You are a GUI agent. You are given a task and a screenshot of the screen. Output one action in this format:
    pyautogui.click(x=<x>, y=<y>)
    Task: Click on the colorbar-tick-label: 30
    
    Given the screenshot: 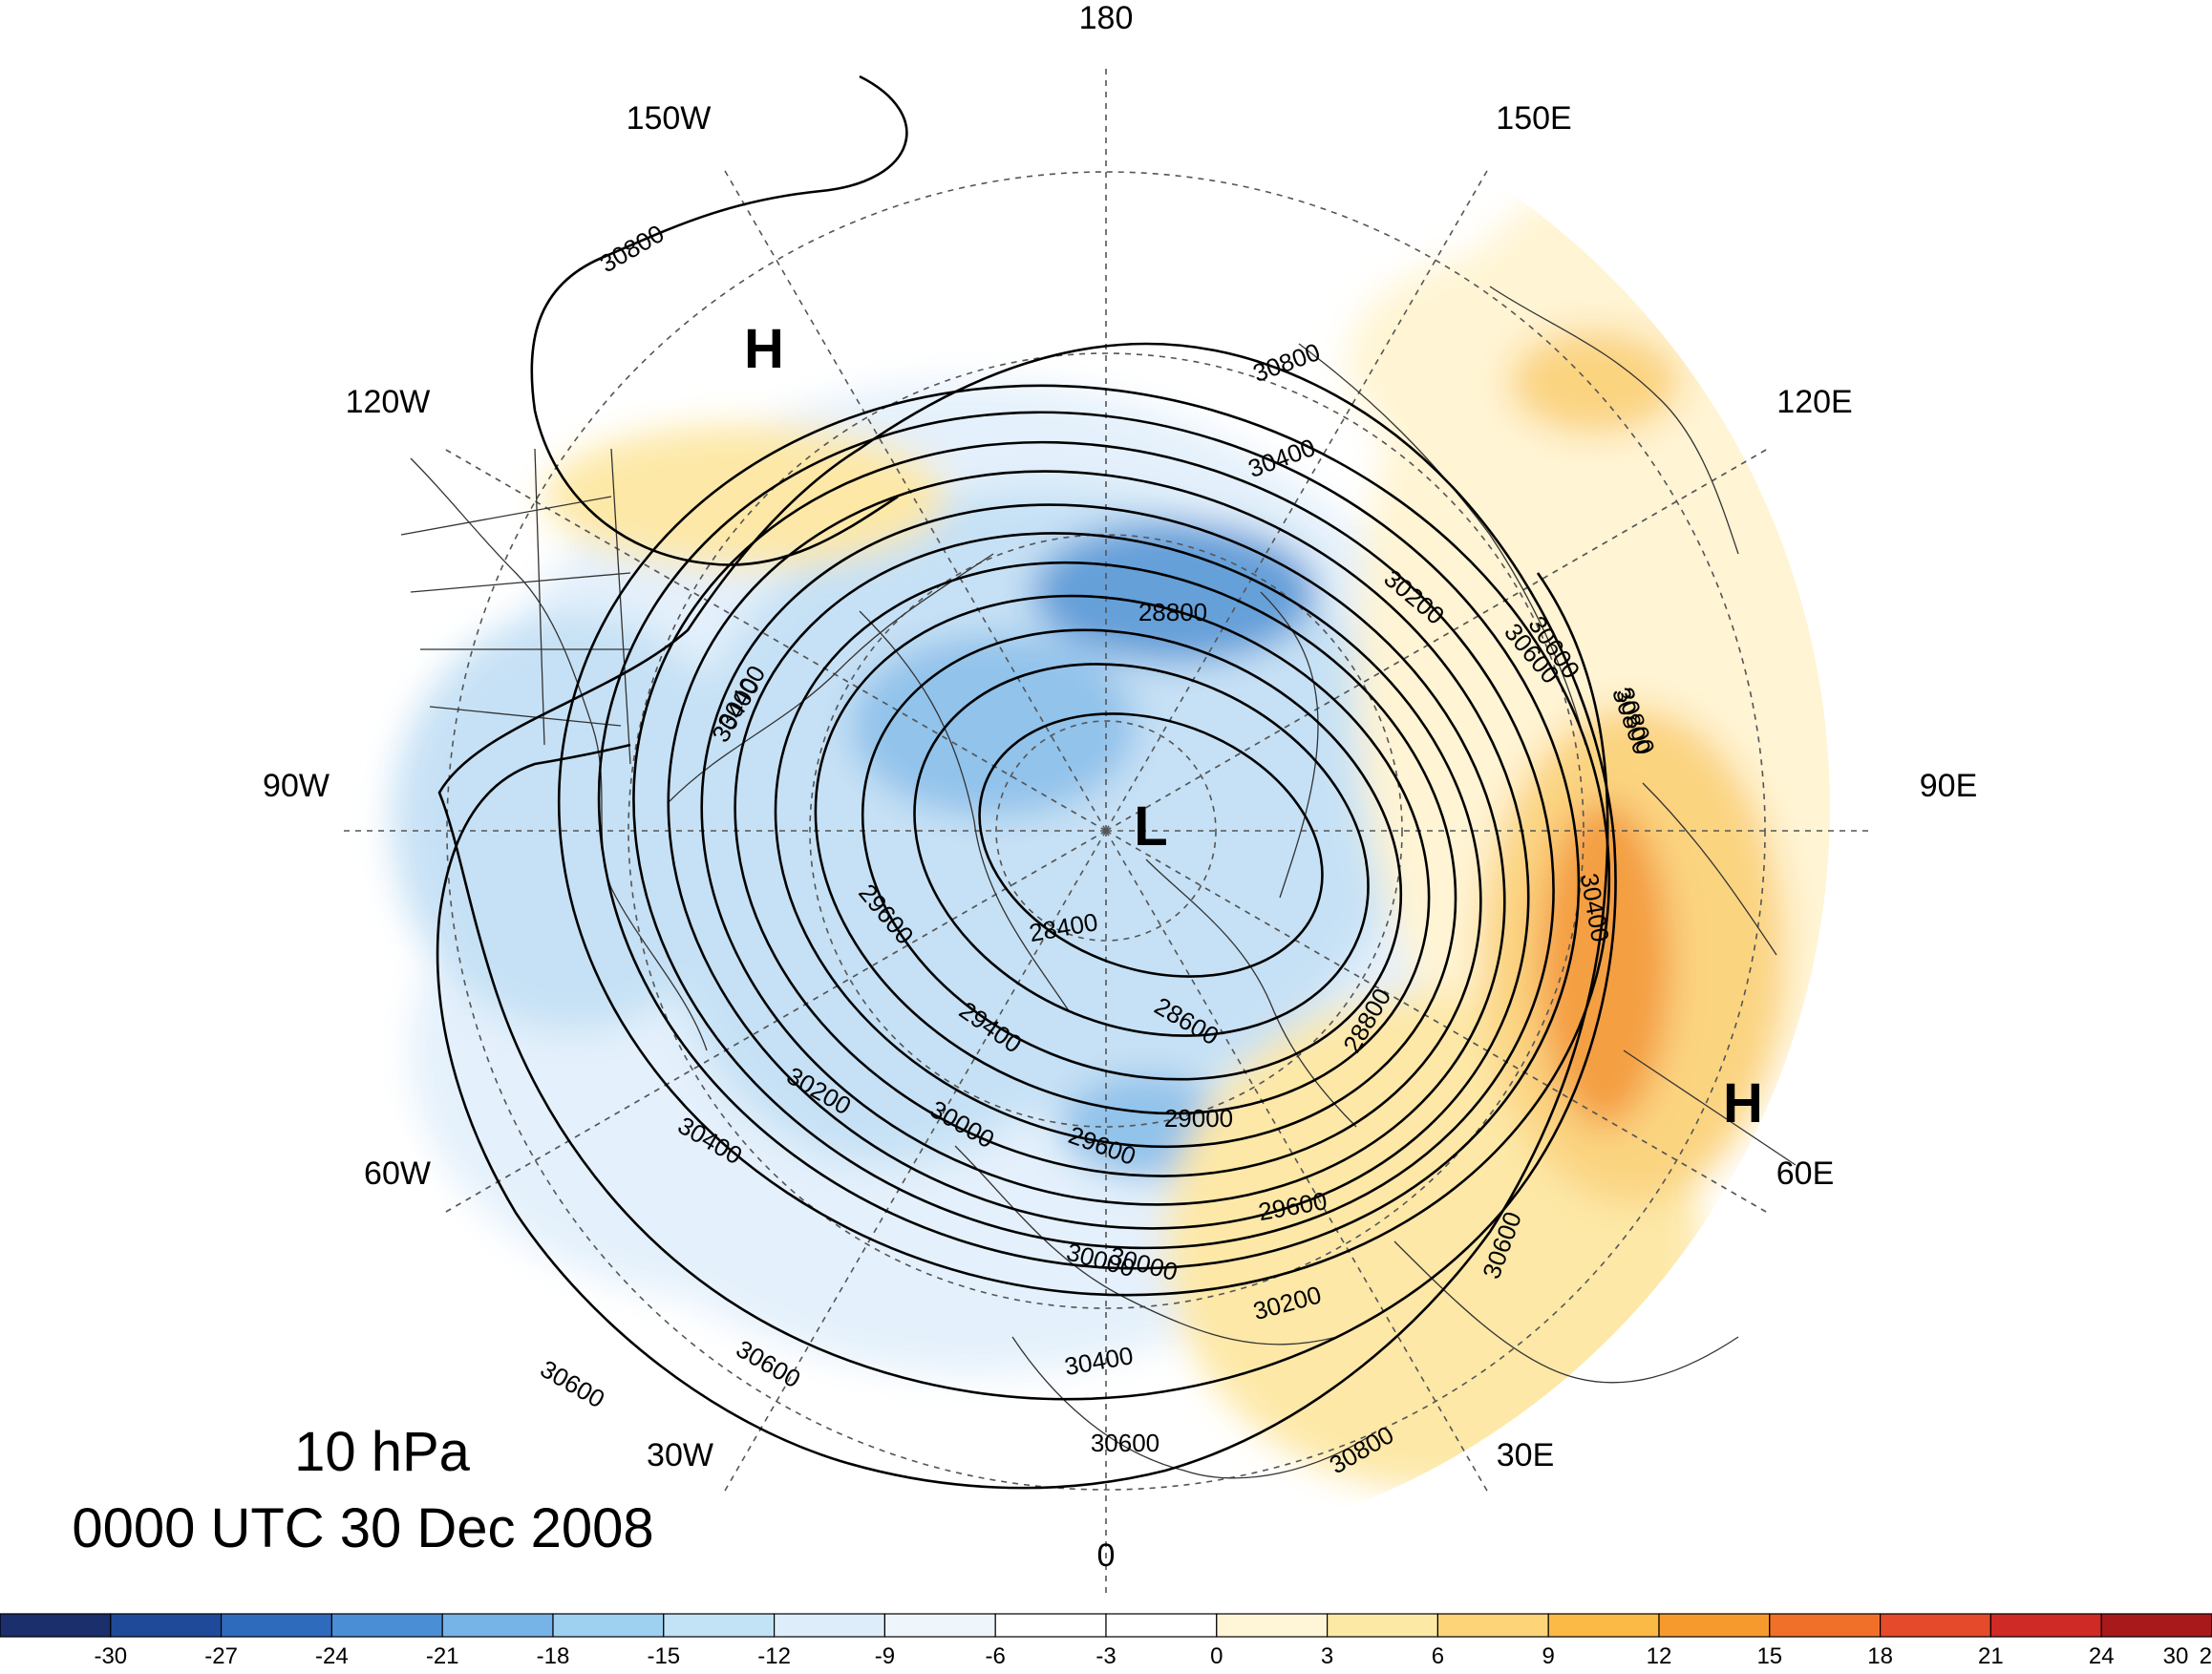 What is the action you would take?
    pyautogui.click(x=2176, y=1656)
    